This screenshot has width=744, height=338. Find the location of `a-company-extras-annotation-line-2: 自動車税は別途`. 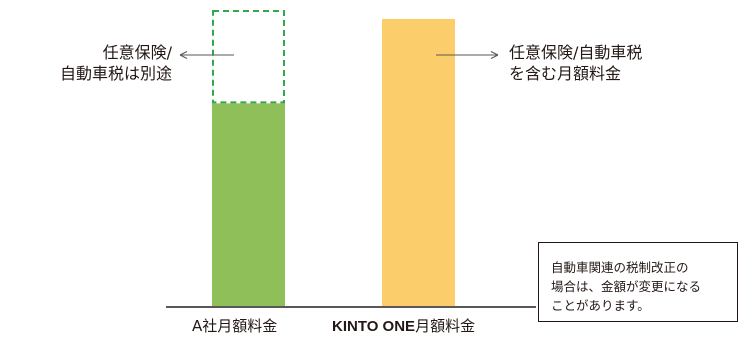

a-company-extras-annotation-line-2: 自動車税は別途 is located at coordinates (115, 73).